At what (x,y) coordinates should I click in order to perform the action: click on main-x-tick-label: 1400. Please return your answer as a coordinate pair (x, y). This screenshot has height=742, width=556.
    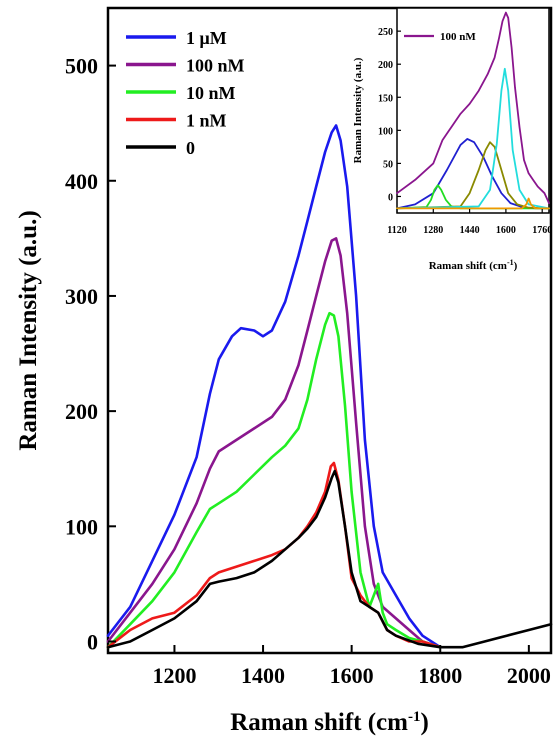
    Looking at the image, I should click on (263, 675).